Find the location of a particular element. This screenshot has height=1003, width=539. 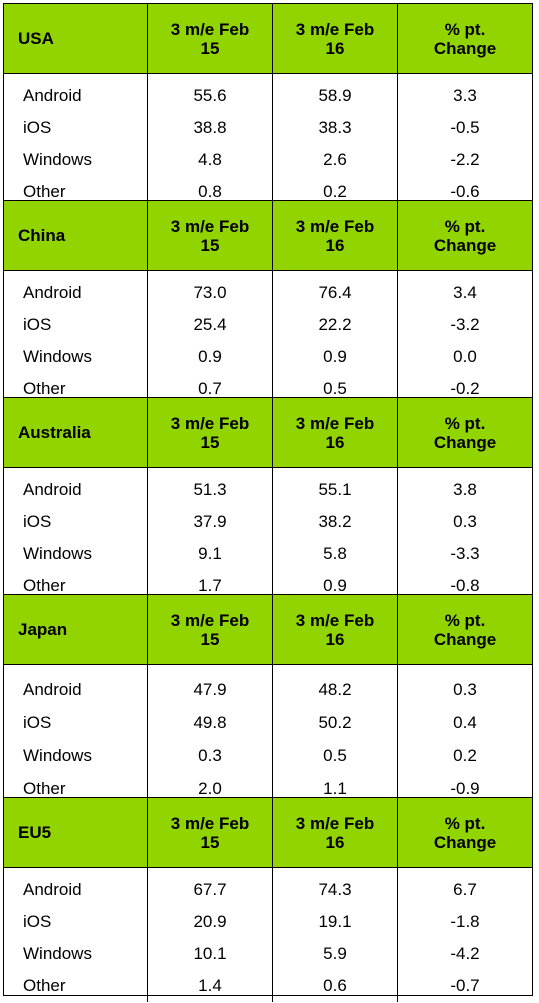

value-change: -3.2 is located at coordinates (465, 324).